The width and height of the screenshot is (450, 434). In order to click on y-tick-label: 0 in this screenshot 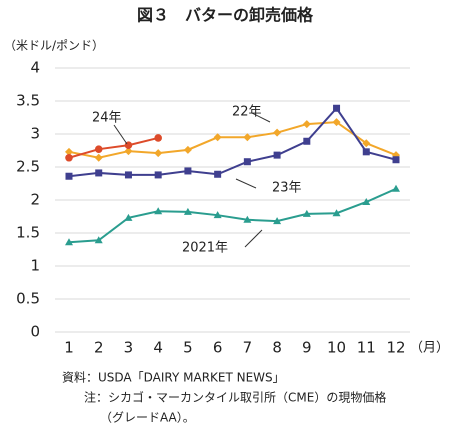, I will do `click(35, 332)`.